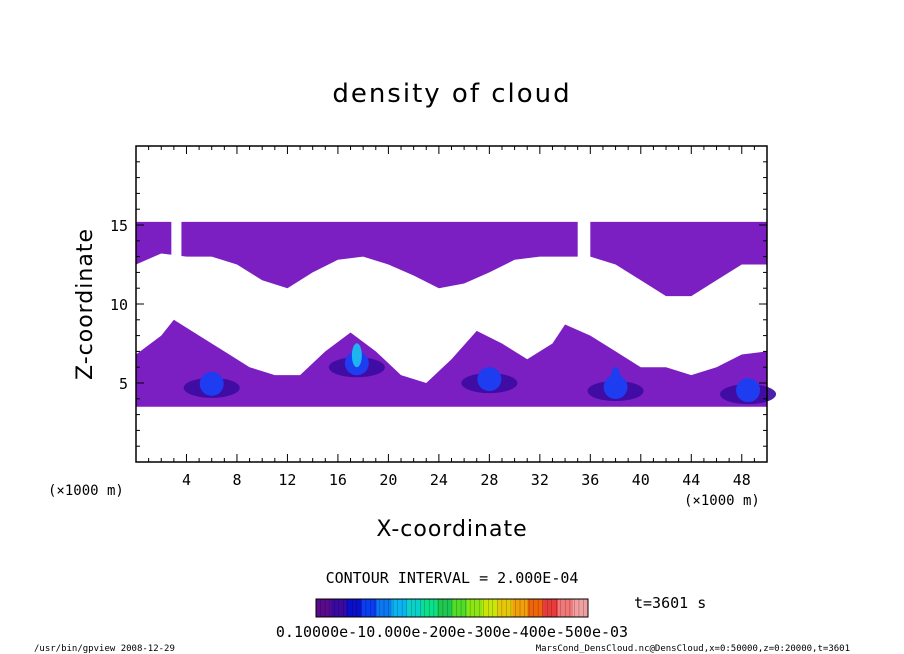  I want to click on x-tick-label: 4, so click(186, 480).